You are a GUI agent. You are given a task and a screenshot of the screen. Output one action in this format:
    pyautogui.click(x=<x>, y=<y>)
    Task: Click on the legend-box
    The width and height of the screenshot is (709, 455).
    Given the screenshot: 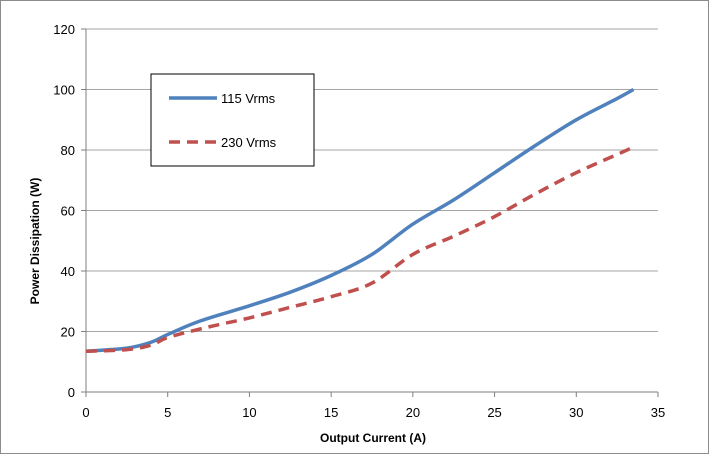 What is the action you would take?
    pyautogui.click(x=232, y=120)
    